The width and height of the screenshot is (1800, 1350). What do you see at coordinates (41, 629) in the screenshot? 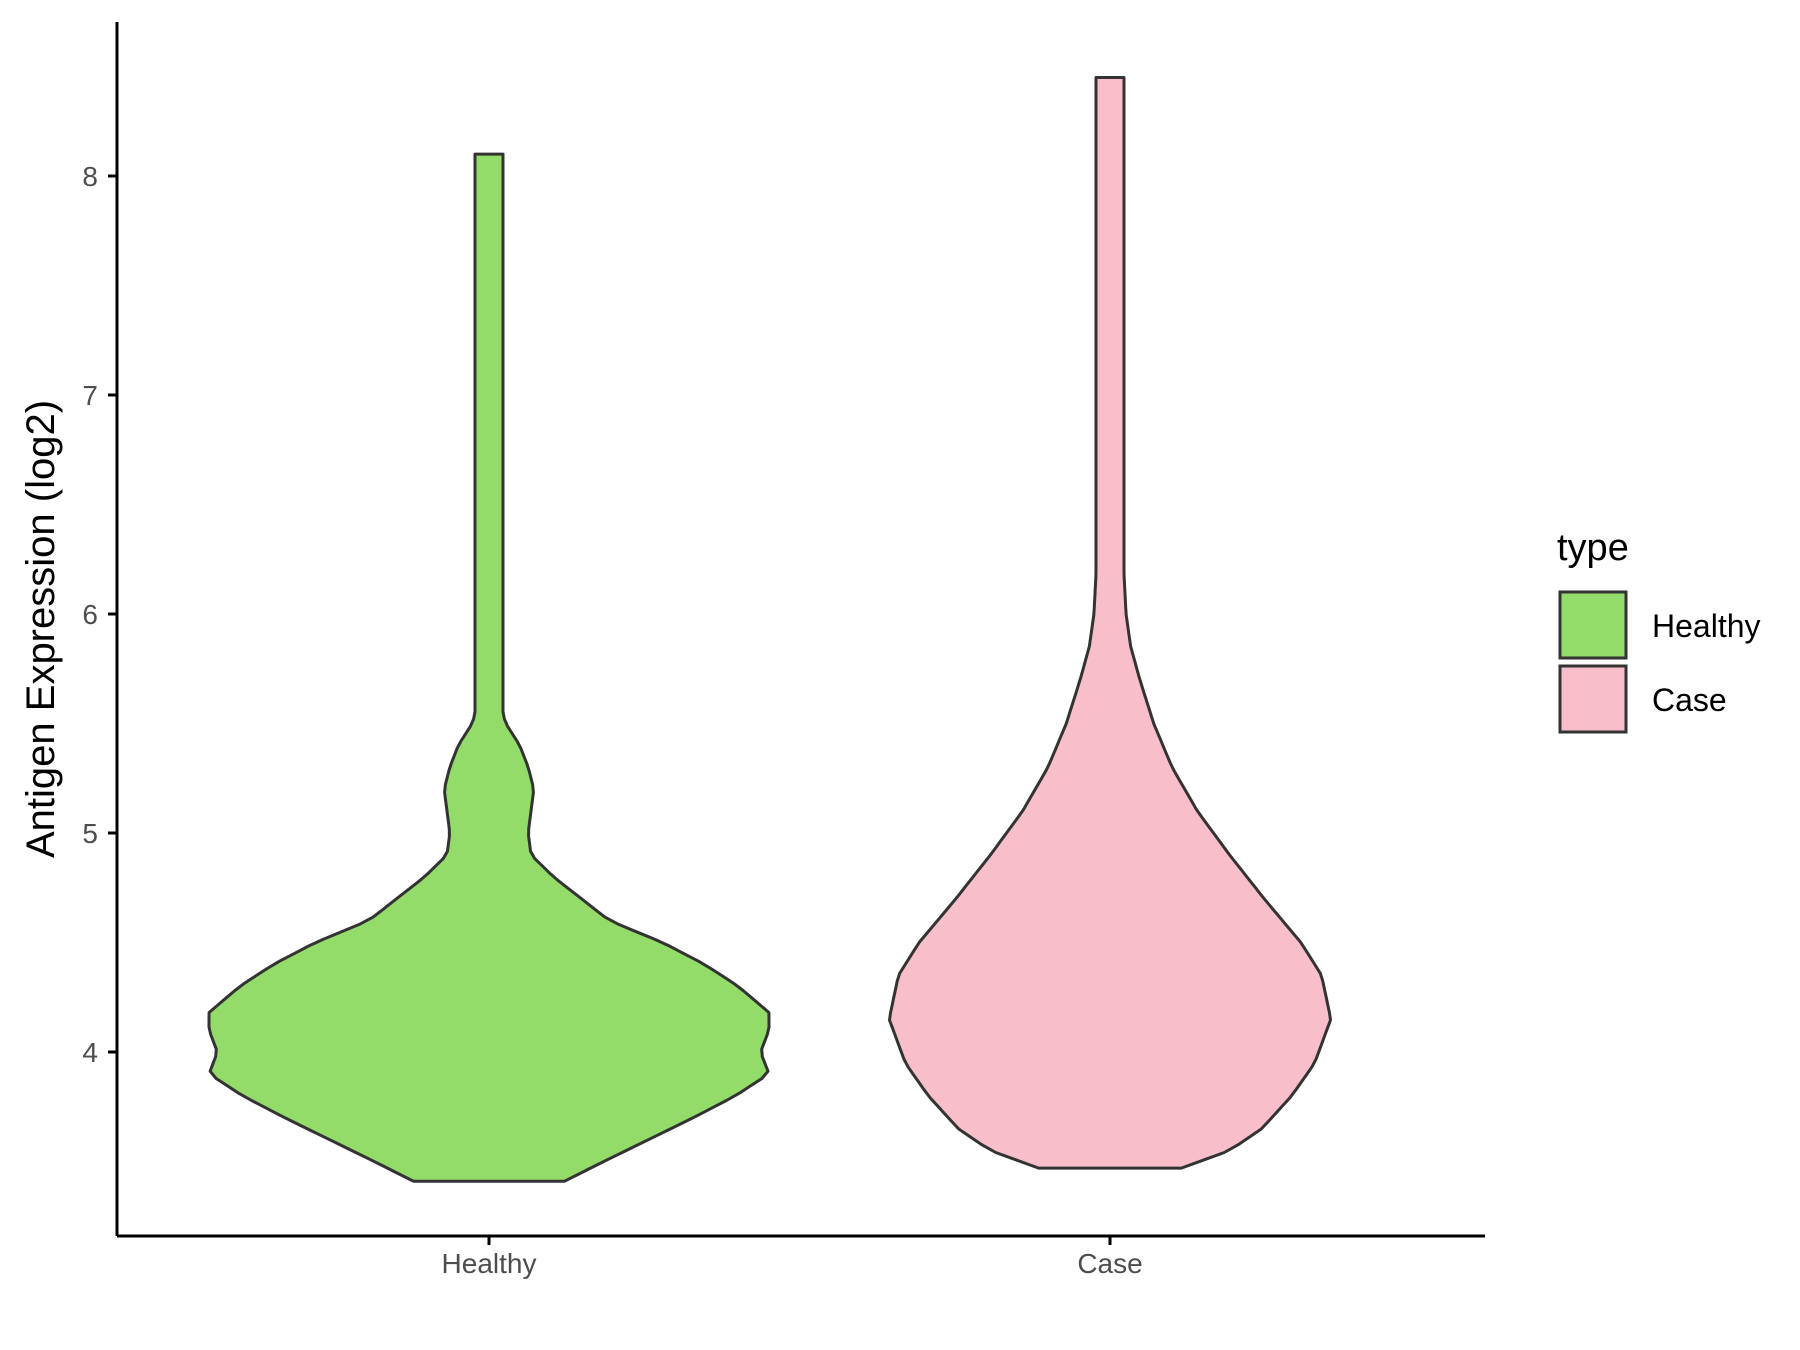
I see `y-axis-title: Antigen Expression (log2)` at bounding box center [41, 629].